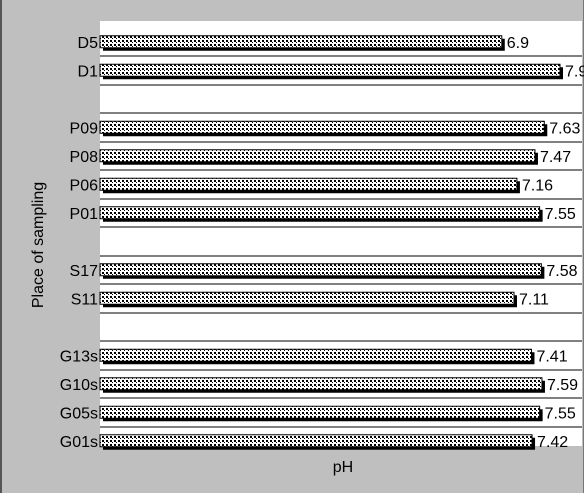  Describe the element at coordinates (343, 467) in the screenshot. I see `x-axis-title: pH` at that location.